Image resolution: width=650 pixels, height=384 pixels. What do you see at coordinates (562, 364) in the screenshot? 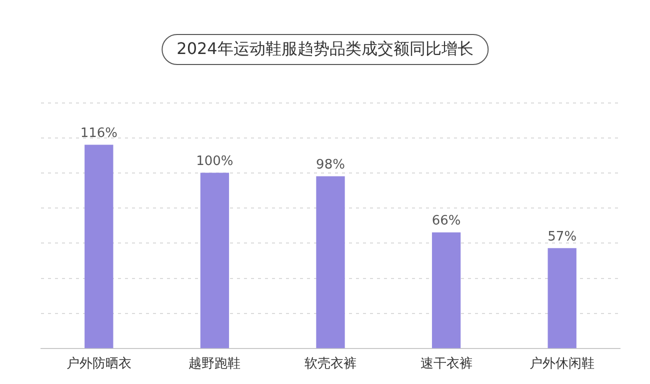
I see `x-tick-label: 户外休闲鞋` at bounding box center [562, 364].